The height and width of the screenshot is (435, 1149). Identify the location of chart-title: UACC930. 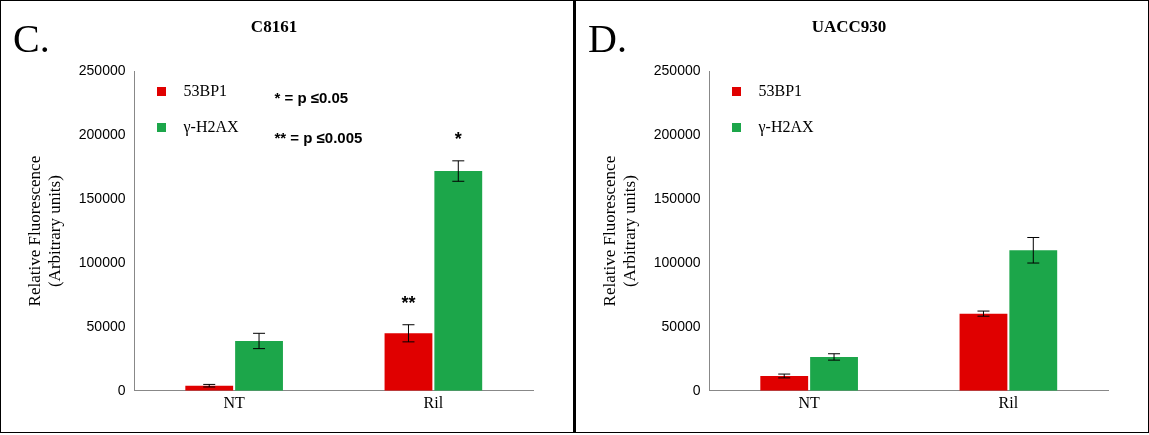
(849, 26).